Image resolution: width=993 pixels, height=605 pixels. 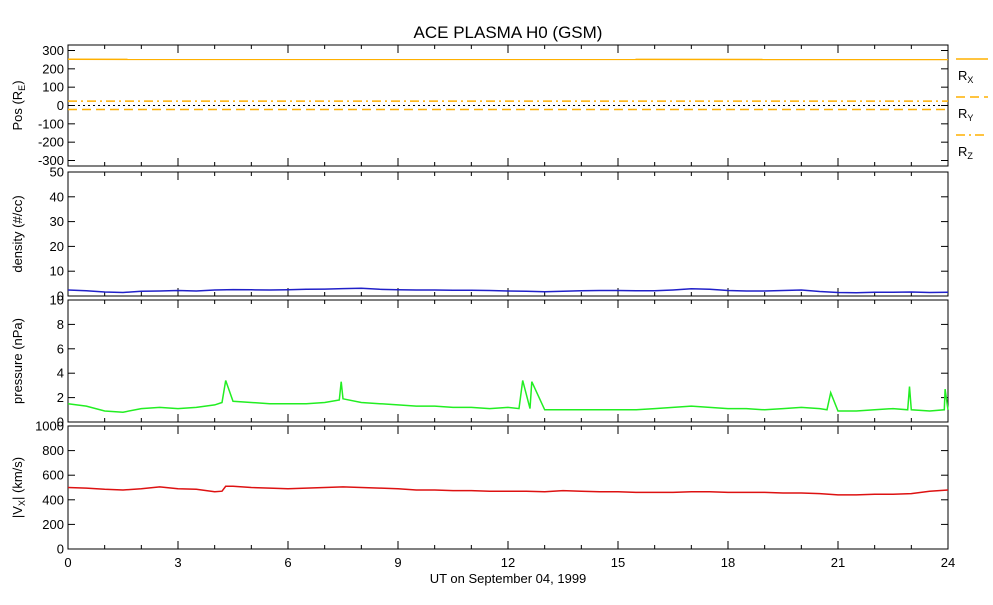 I want to click on y-axis-label-pressure: pressure (nPa), so click(x=17, y=361).